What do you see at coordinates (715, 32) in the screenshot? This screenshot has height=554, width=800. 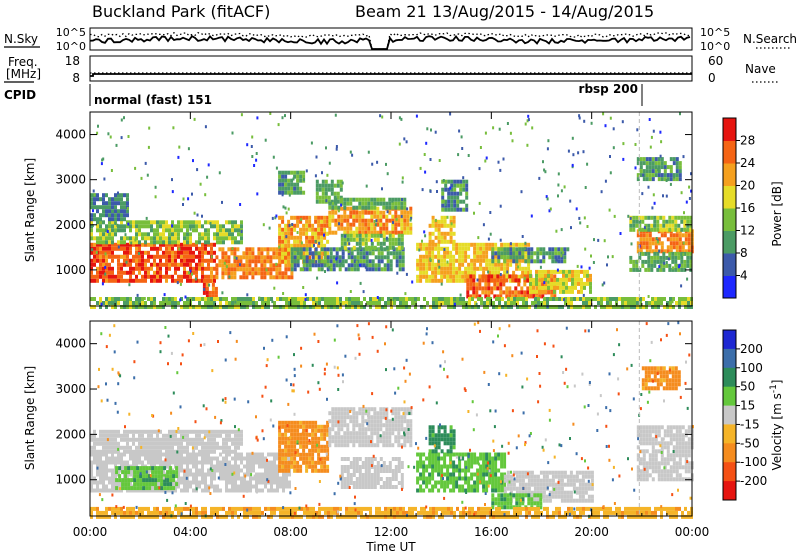 I see `nsearch-tick-top: 10^5` at bounding box center [715, 32].